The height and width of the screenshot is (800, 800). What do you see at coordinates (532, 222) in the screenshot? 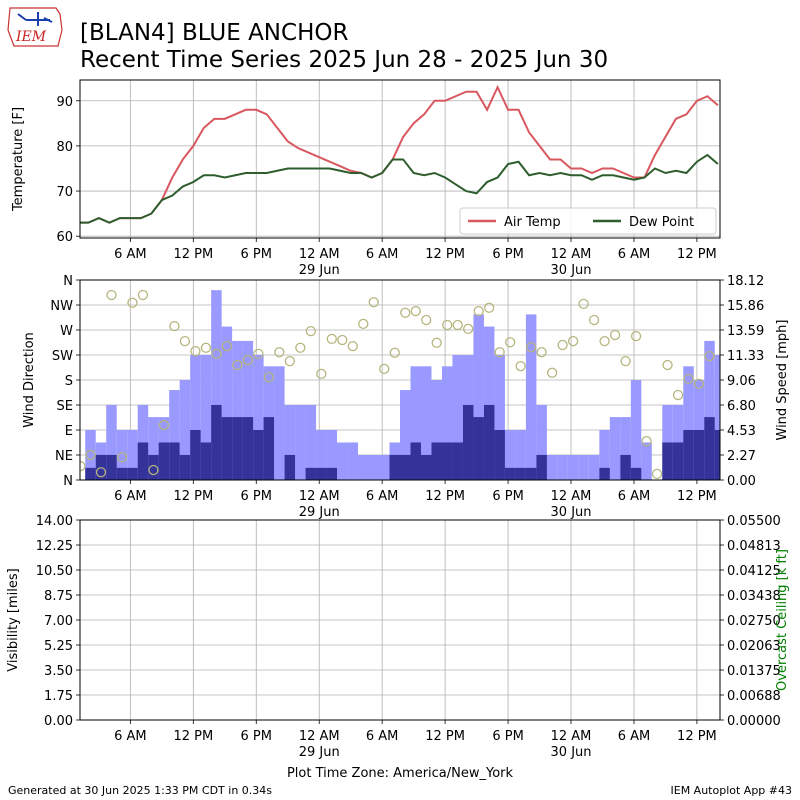
I see `legend-label: Air Temp` at bounding box center [532, 222].